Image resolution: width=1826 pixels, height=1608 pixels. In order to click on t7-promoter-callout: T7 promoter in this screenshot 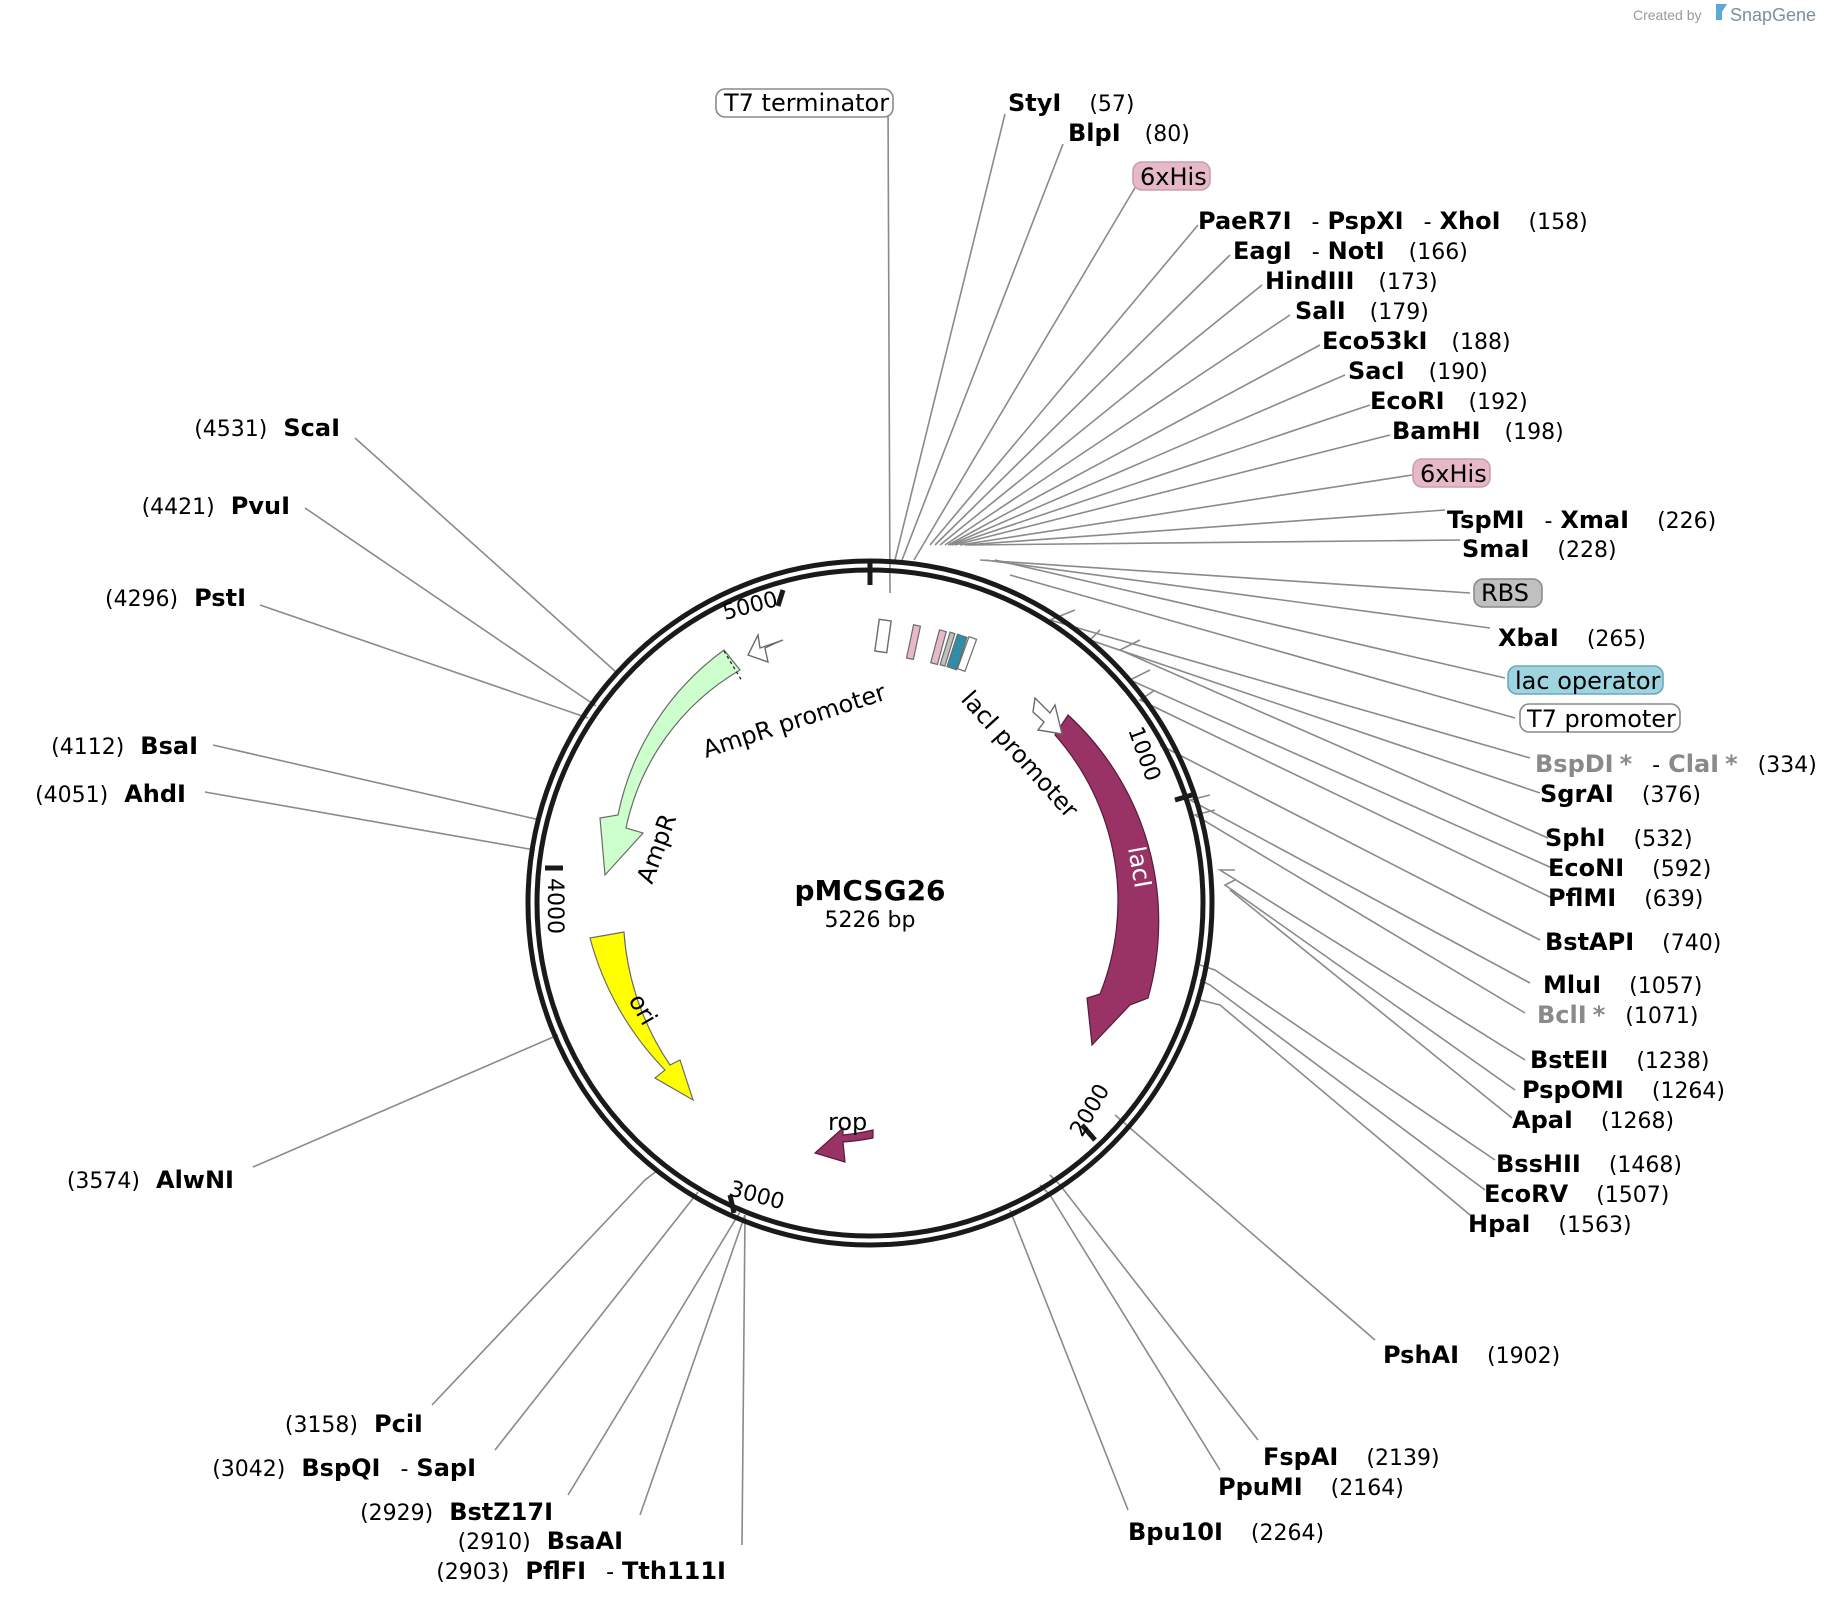, I will do `click(1600, 718)`.